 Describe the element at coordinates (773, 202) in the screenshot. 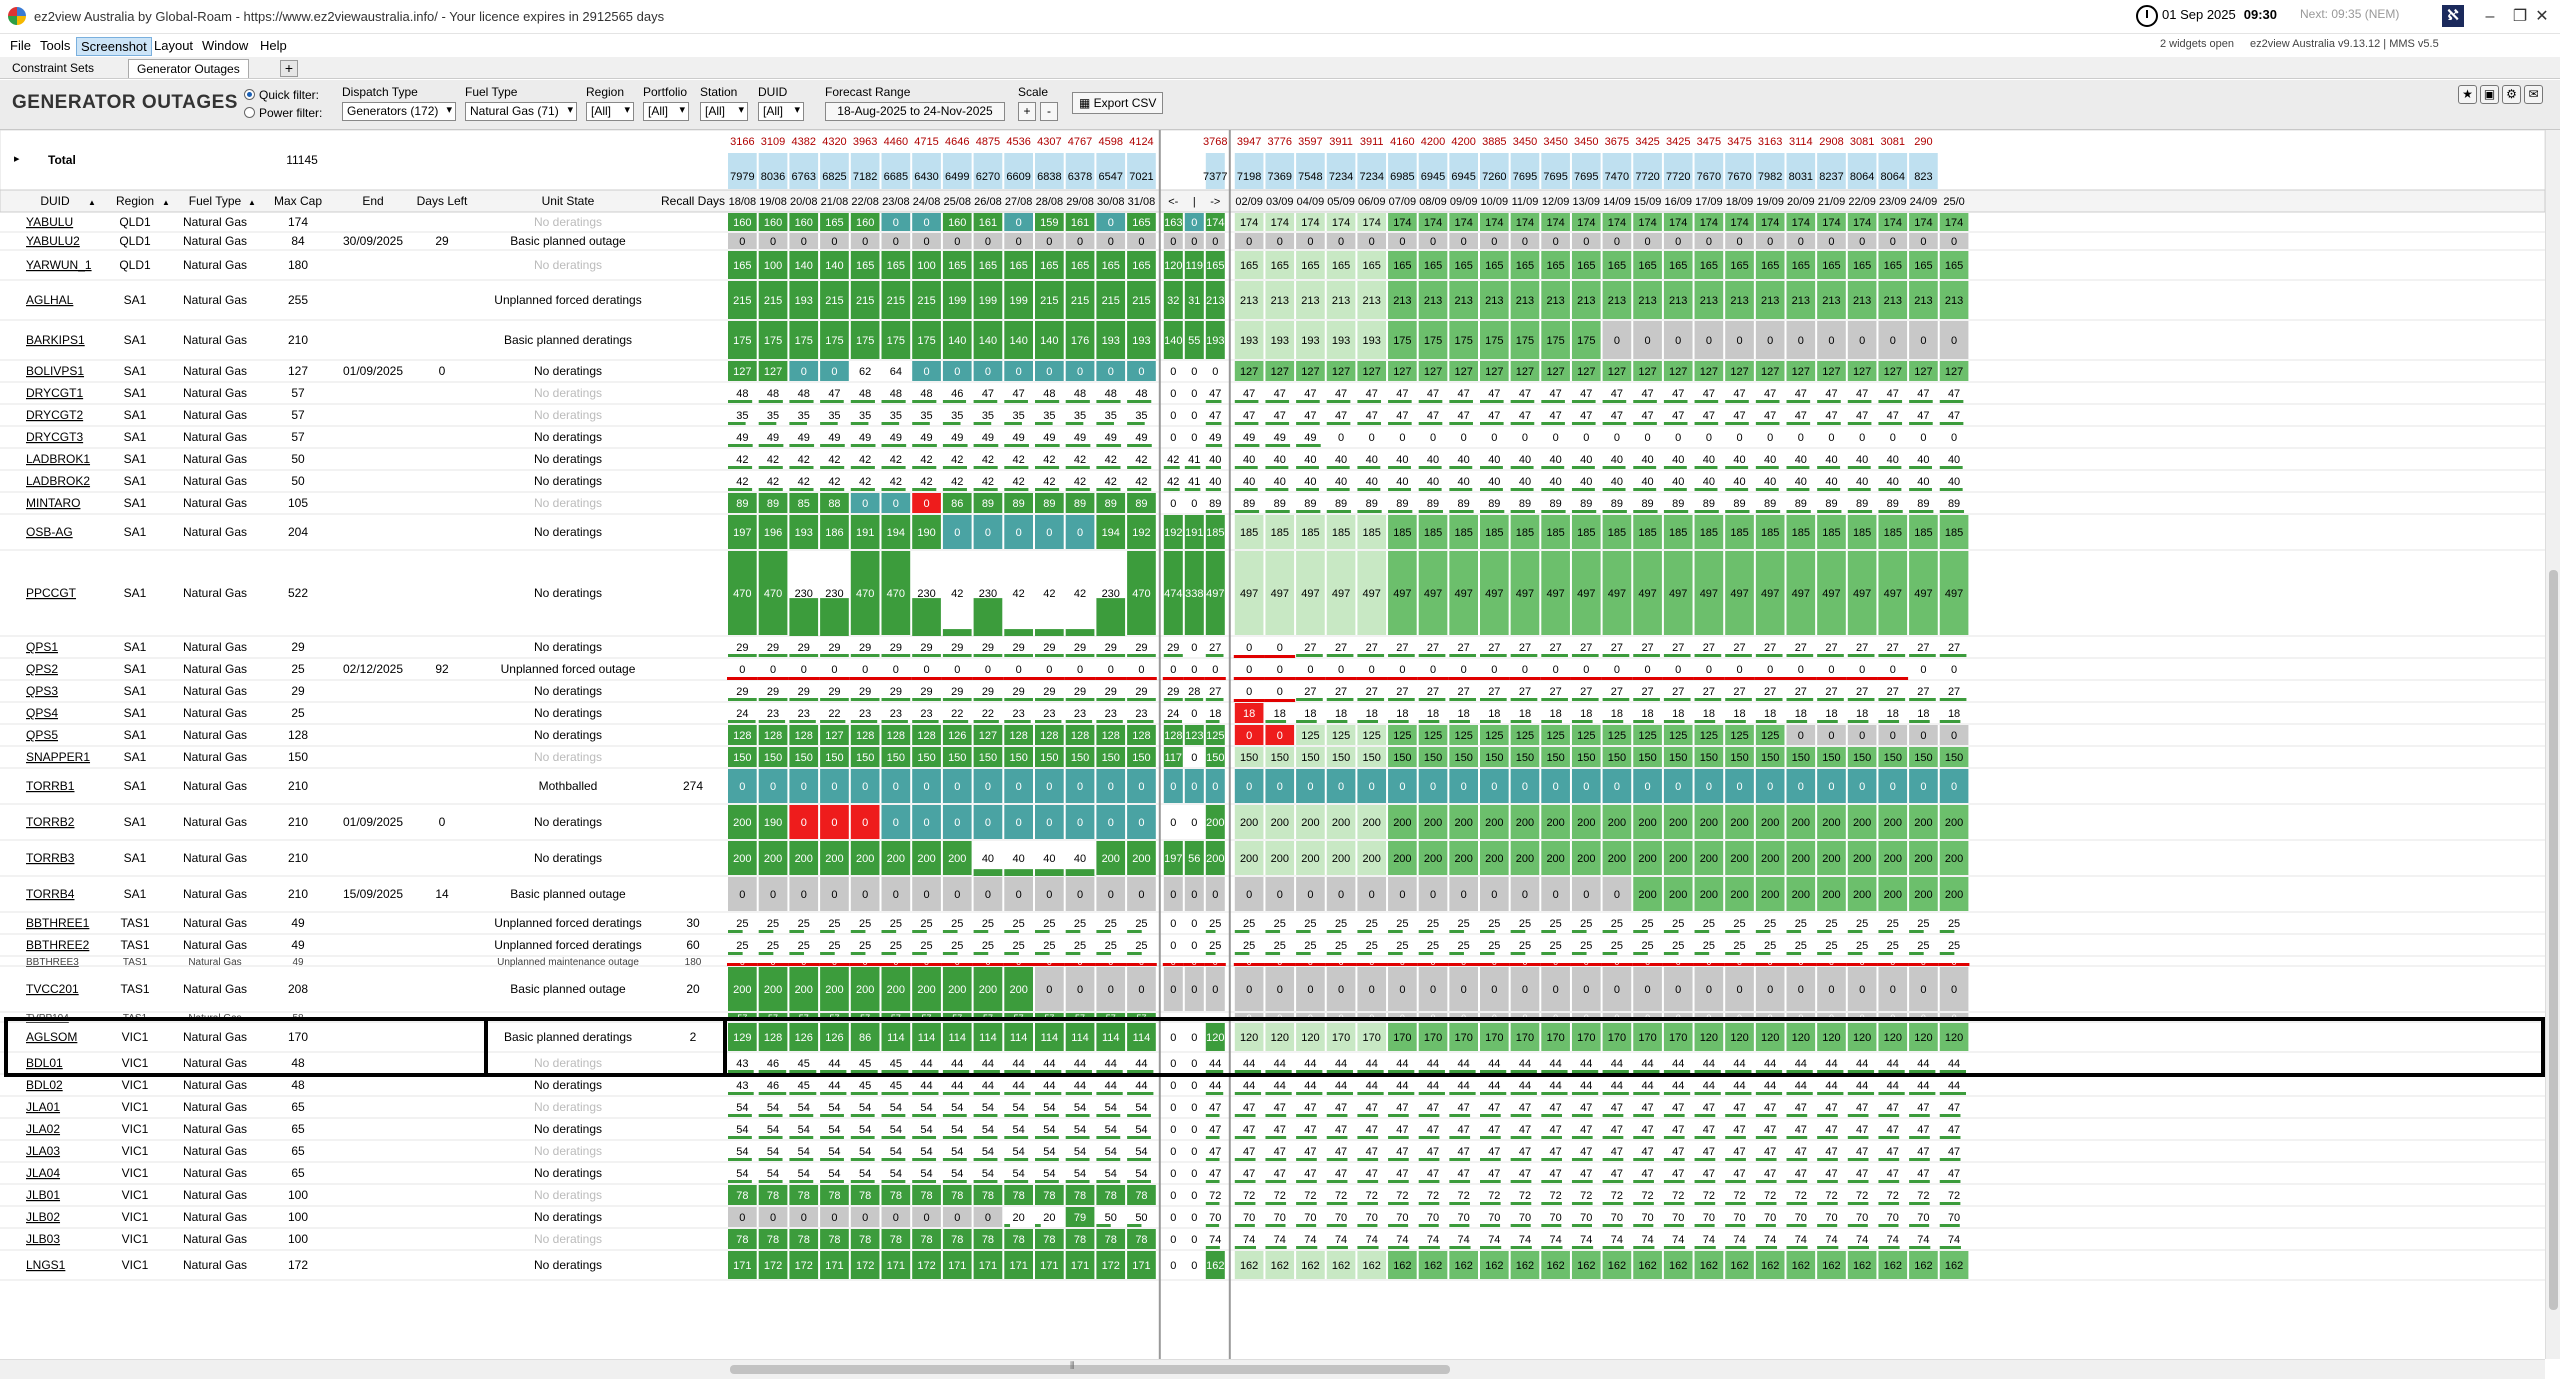

I see `date-header: 19/08` at that location.